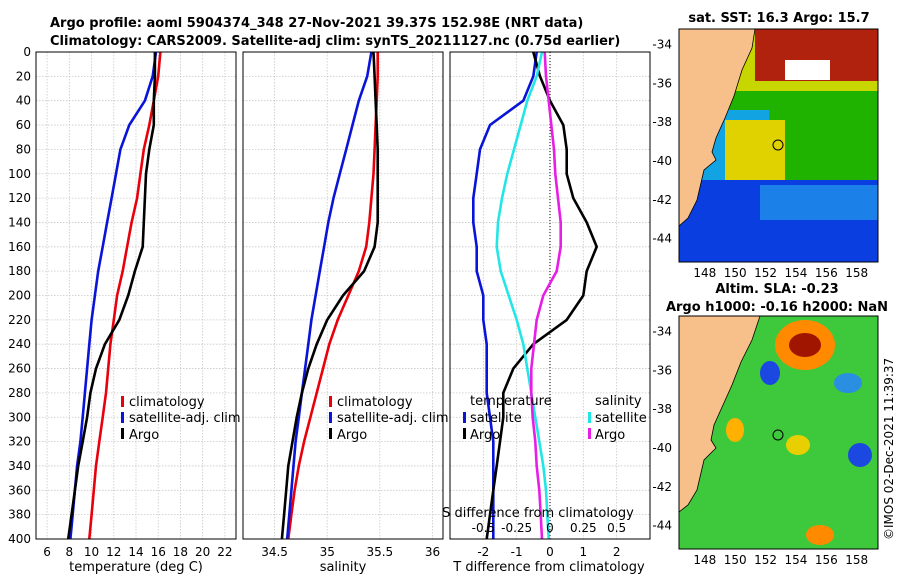 The width and height of the screenshot is (900, 580). What do you see at coordinates (483, 528) in the screenshot?
I see `s-tick-label: -0.5` at bounding box center [483, 528].